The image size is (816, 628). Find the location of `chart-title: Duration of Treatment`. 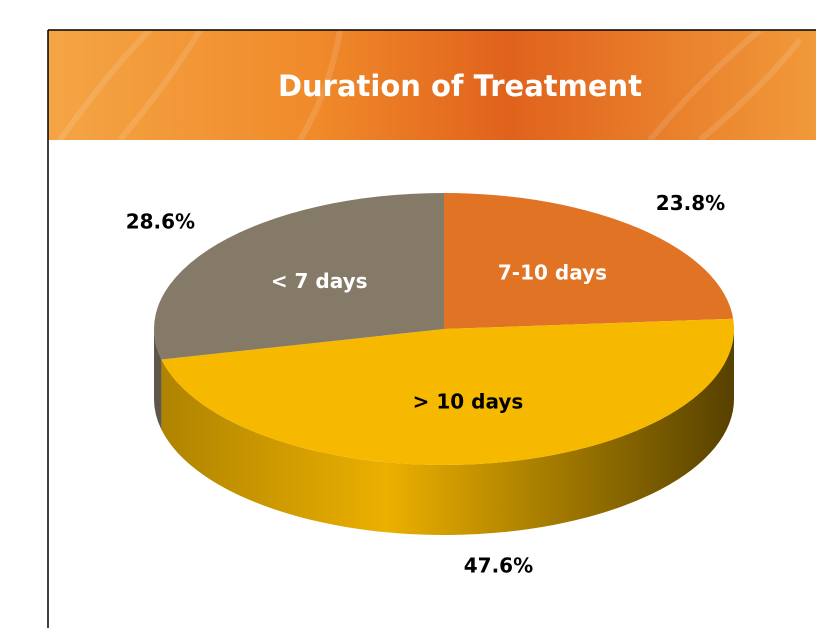

chart-title: Duration of Treatment is located at coordinates (460, 86).